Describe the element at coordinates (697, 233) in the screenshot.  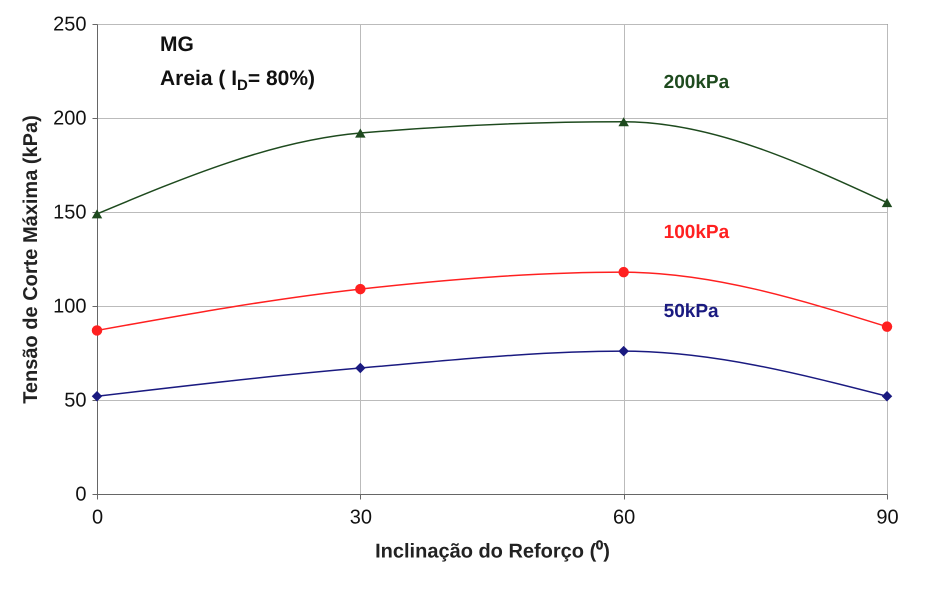
I see `series-label: 100kPa` at that location.